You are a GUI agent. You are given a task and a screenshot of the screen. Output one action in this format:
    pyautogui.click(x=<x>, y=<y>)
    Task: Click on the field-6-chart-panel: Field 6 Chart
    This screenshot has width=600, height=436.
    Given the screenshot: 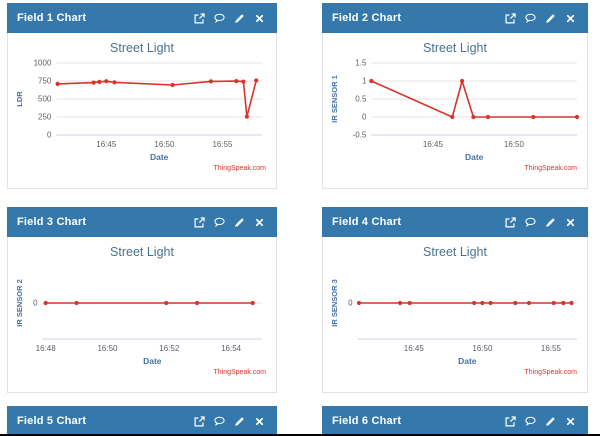 What is the action you would take?
    pyautogui.click(x=455, y=420)
    